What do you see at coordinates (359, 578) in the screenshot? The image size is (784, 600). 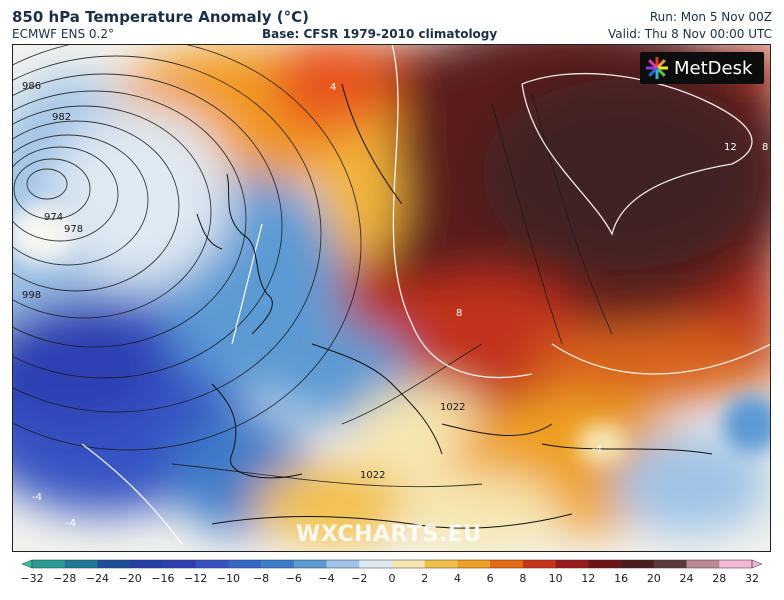 I see `color-scale-tick-label: −2` at bounding box center [359, 578].